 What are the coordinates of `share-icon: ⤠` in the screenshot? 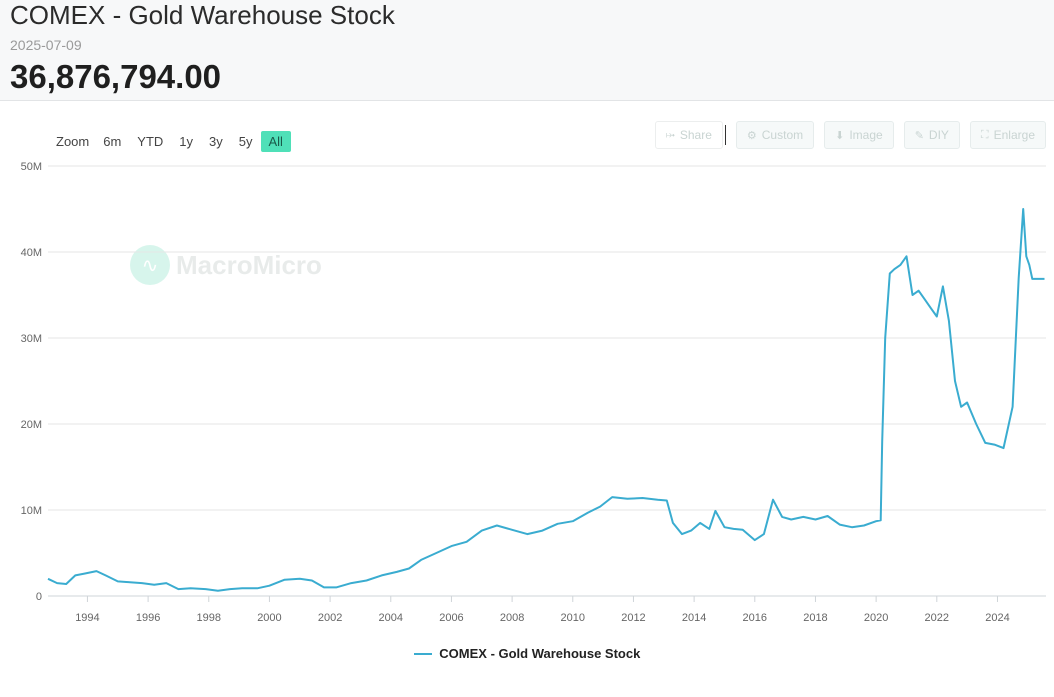 It's located at (670, 134).